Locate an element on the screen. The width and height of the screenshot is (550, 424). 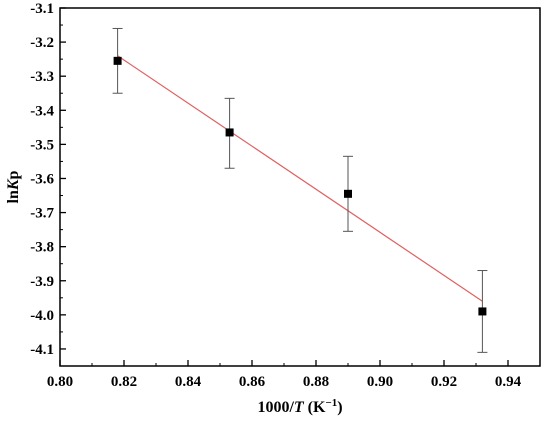
y-tick-label: -3.5 is located at coordinates (42, 145).